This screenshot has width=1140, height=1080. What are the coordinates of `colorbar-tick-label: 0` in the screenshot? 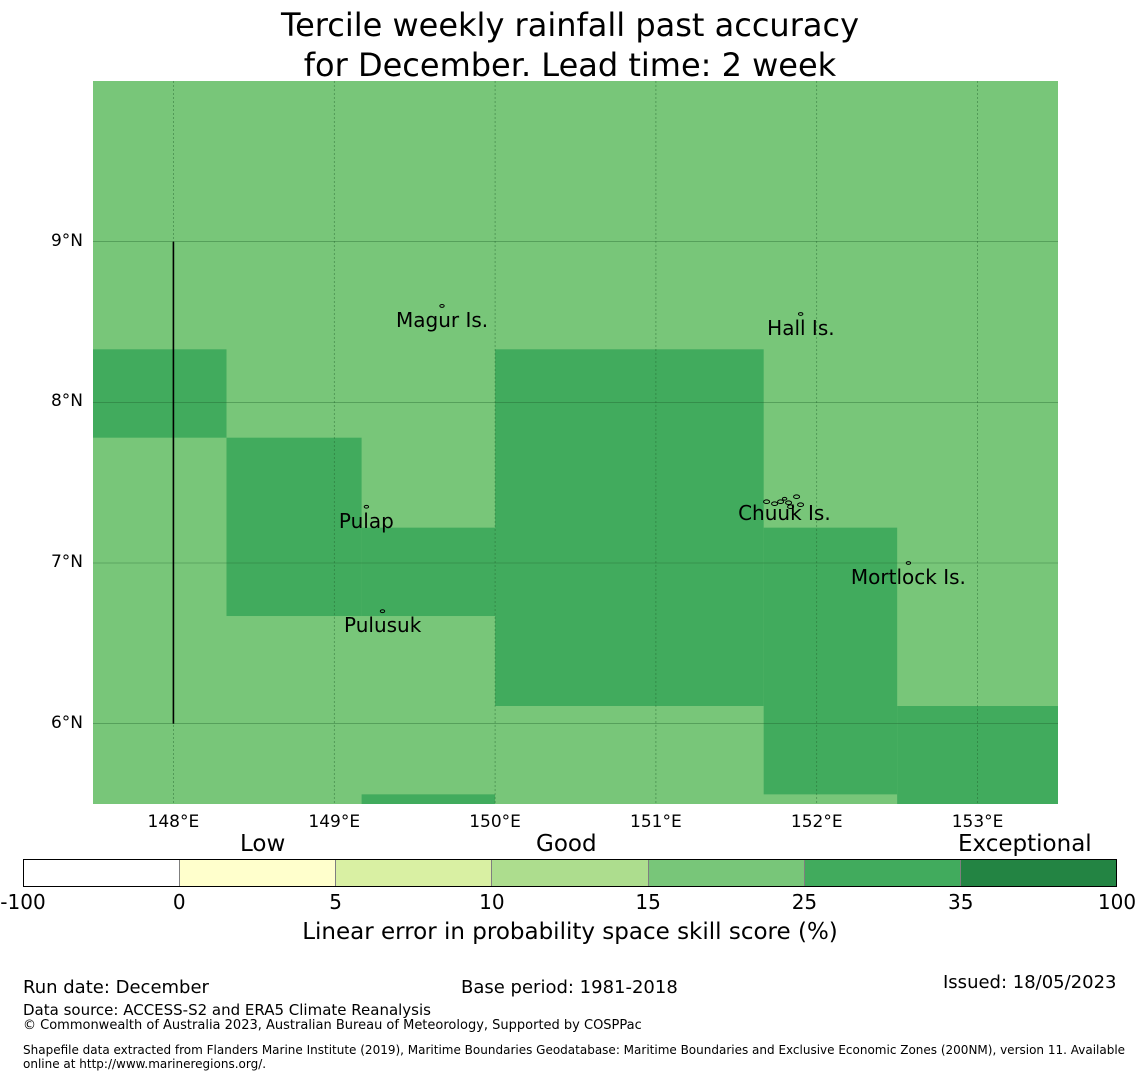 It's located at (179, 902).